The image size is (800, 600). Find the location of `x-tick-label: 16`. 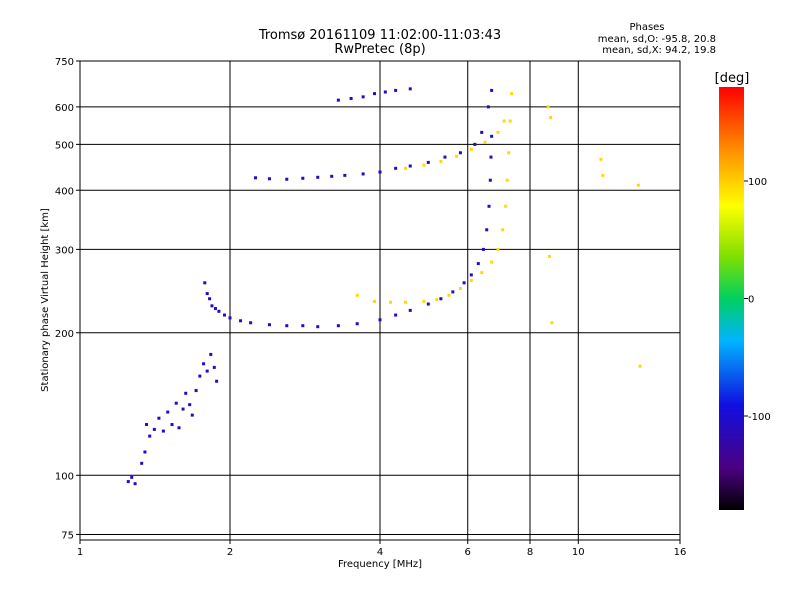

x-tick-label: 16 is located at coordinates (680, 552).